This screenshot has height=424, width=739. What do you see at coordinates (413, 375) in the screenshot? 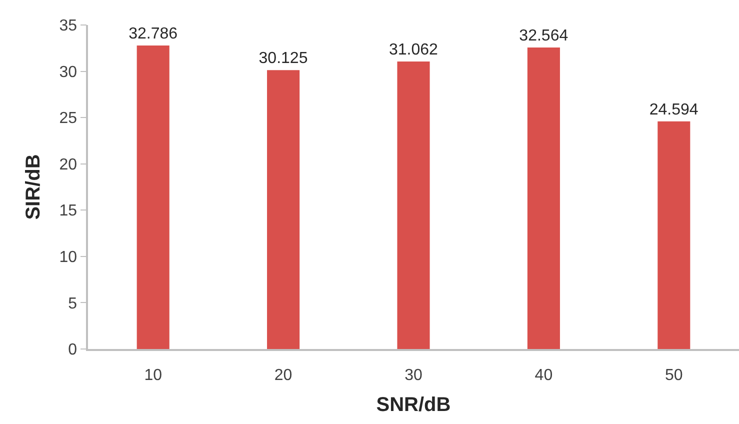
I see `x-tick-label: 30` at bounding box center [413, 375].